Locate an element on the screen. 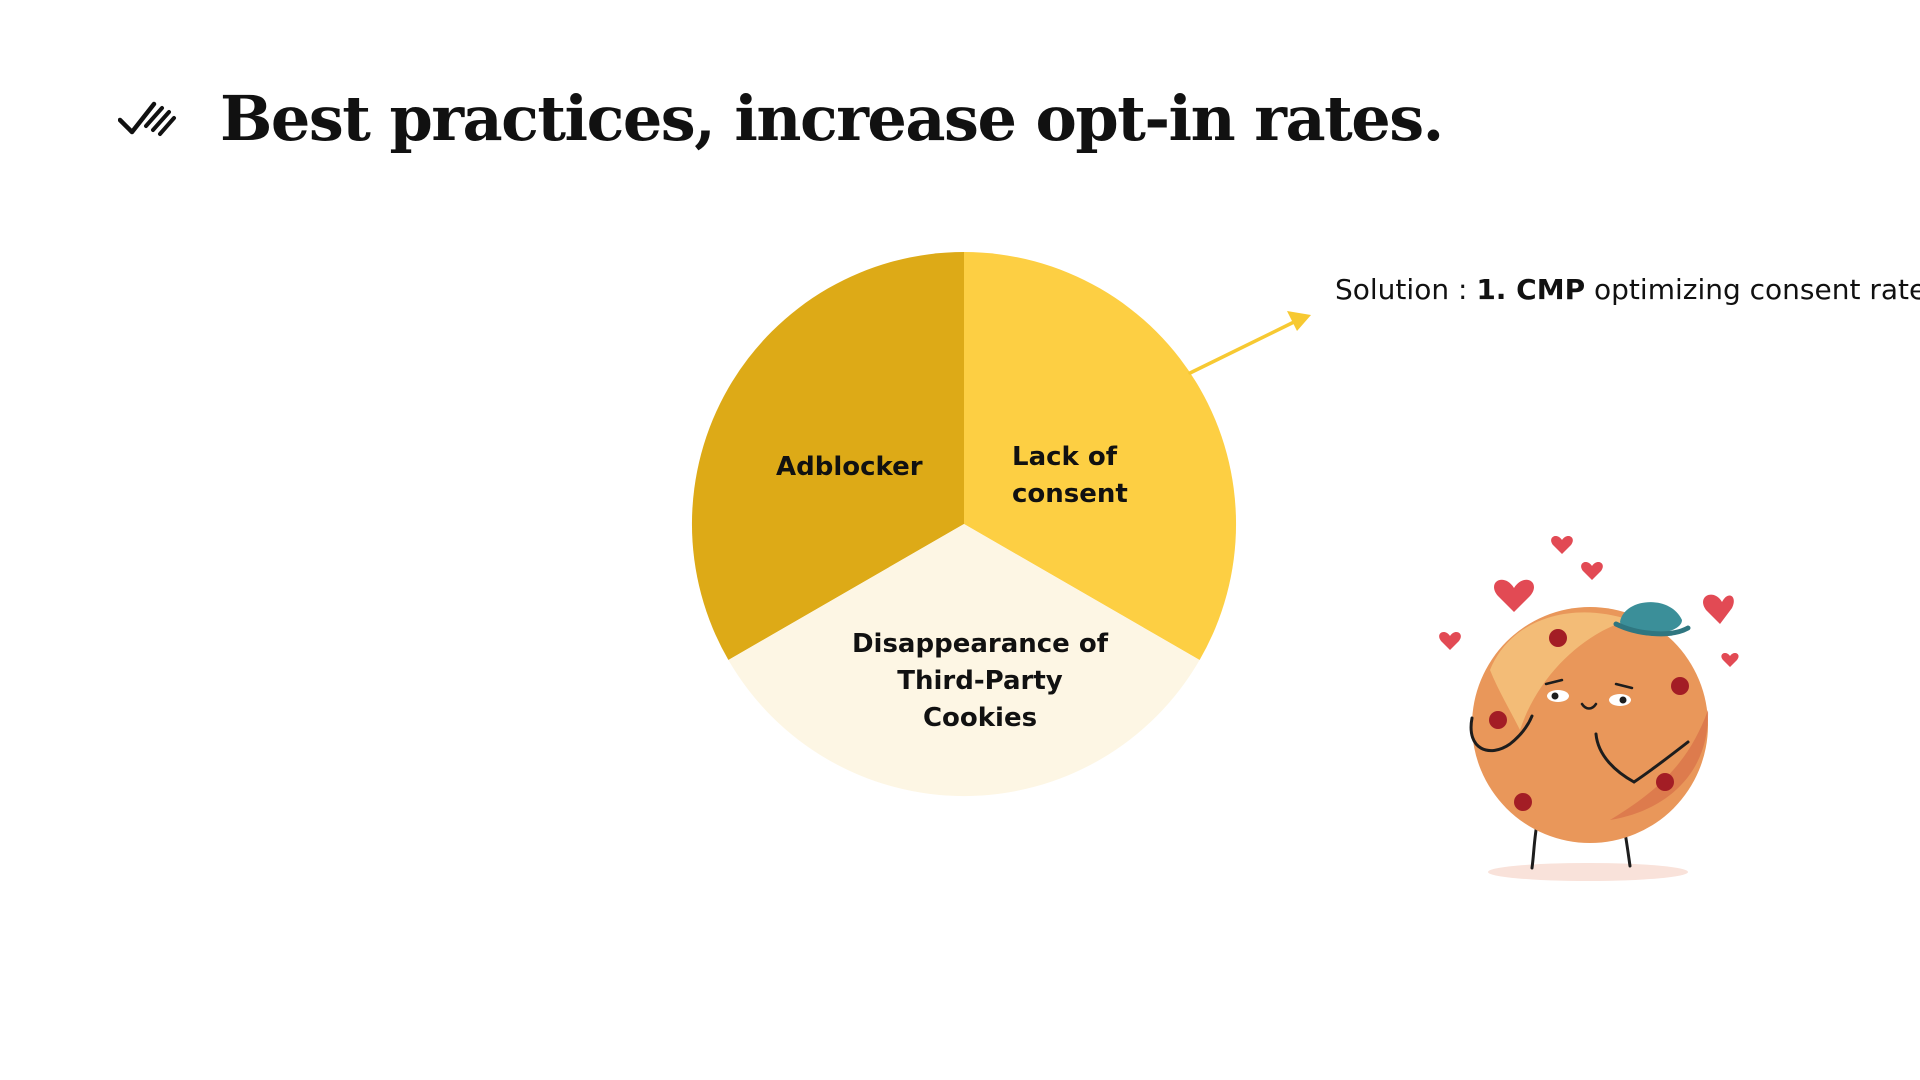  cookie-mascot-illustration is located at coordinates (1589, 708).